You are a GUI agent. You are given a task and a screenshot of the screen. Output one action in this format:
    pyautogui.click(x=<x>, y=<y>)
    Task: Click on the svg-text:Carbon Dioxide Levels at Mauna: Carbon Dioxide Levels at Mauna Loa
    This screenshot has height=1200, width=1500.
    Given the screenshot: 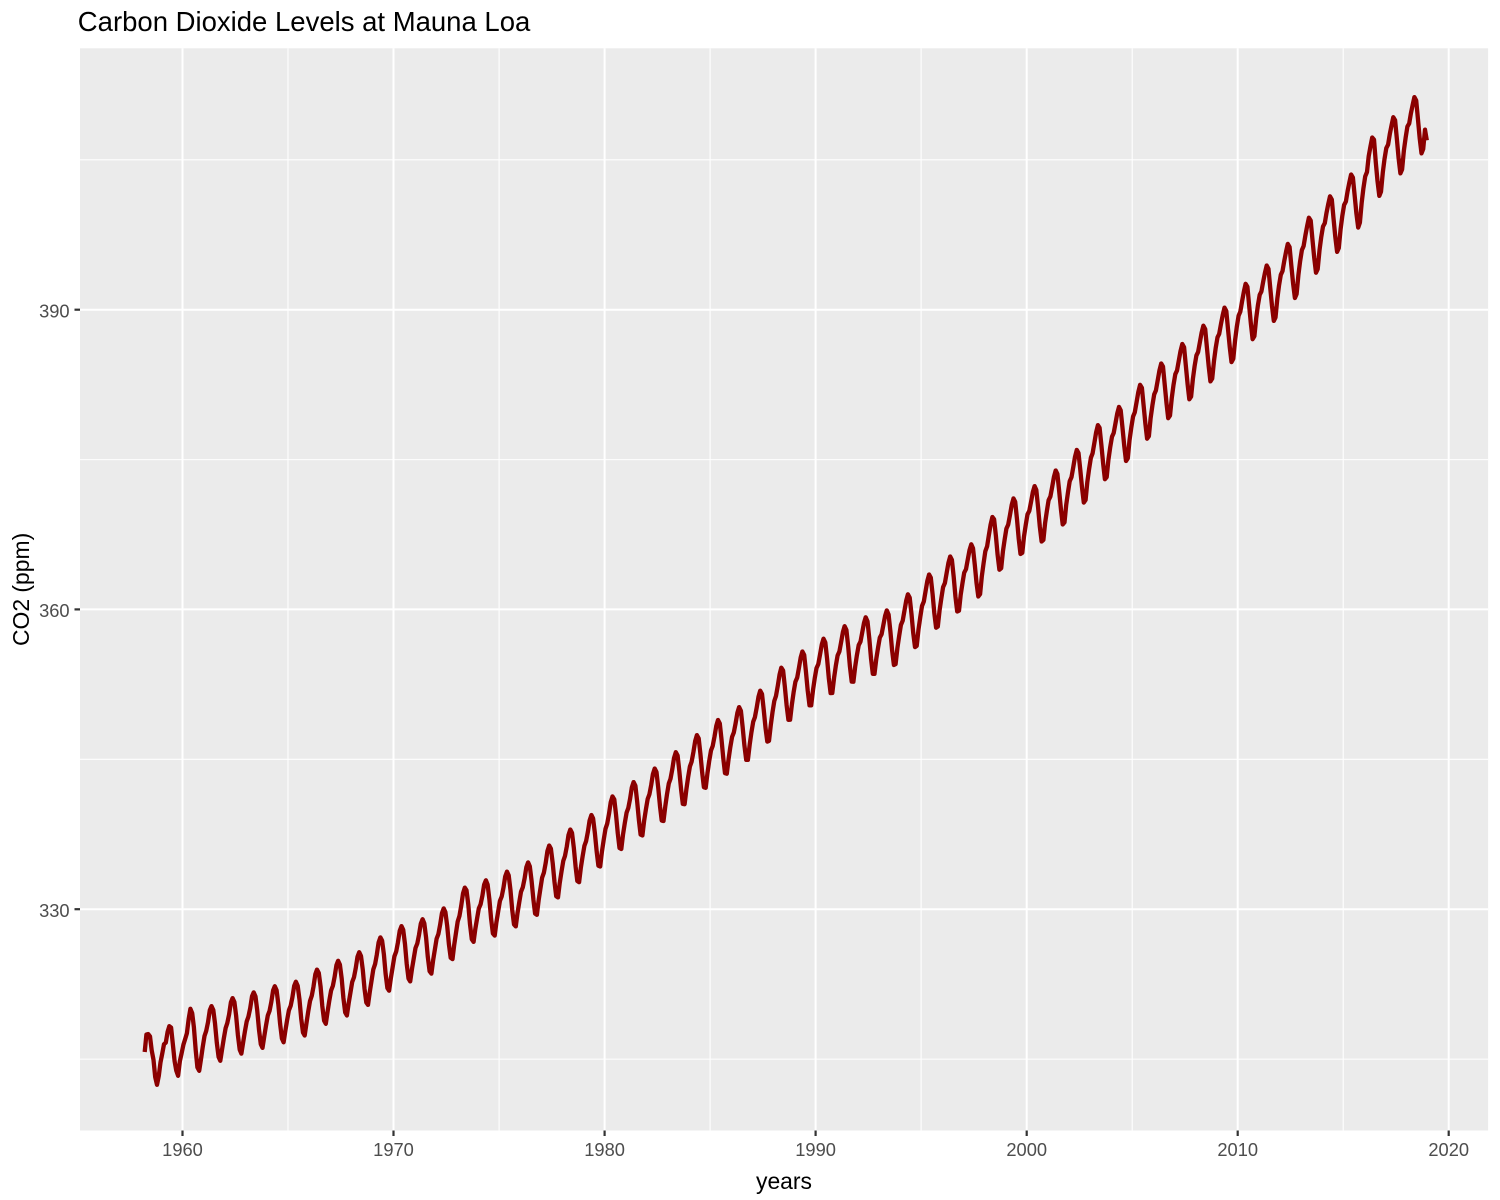 What is the action you would take?
    pyautogui.click(x=304, y=21)
    